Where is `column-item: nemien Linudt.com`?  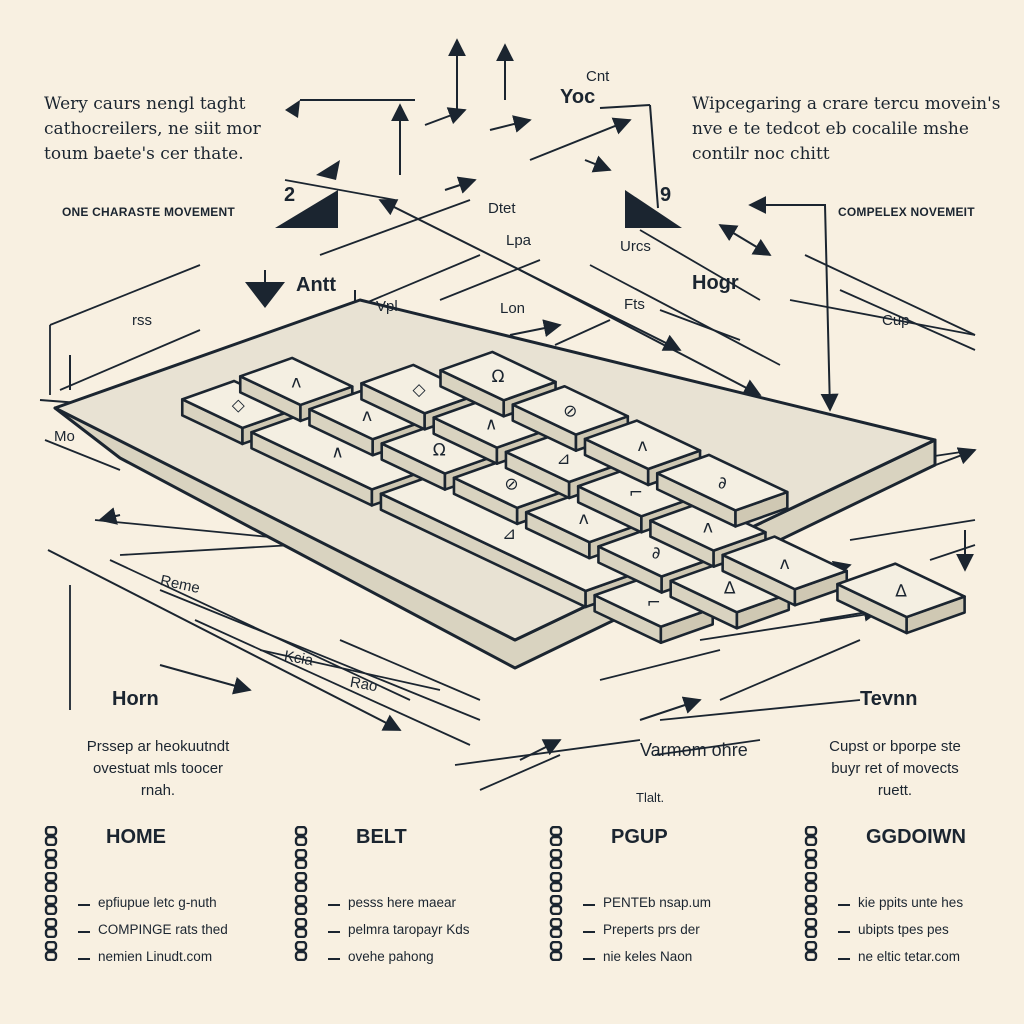 column-item: nemien Linudt.com is located at coordinates (155, 956).